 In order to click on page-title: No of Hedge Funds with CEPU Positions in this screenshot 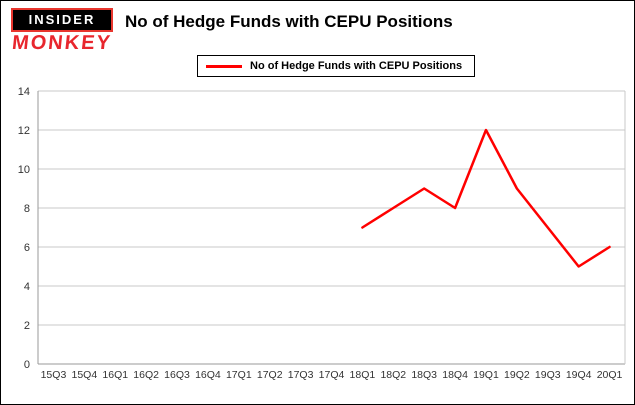, I will do `click(289, 21)`.